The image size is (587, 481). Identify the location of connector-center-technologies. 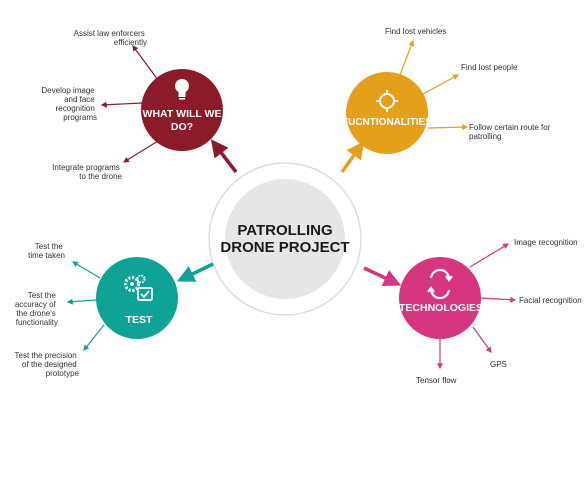
(382, 276).